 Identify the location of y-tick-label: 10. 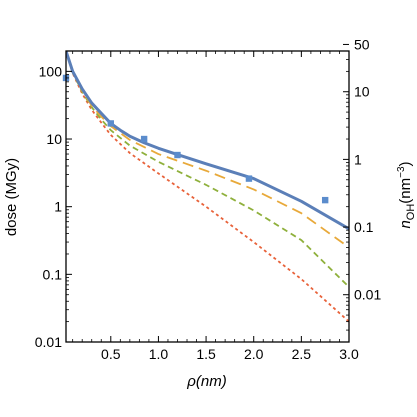
(54, 139).